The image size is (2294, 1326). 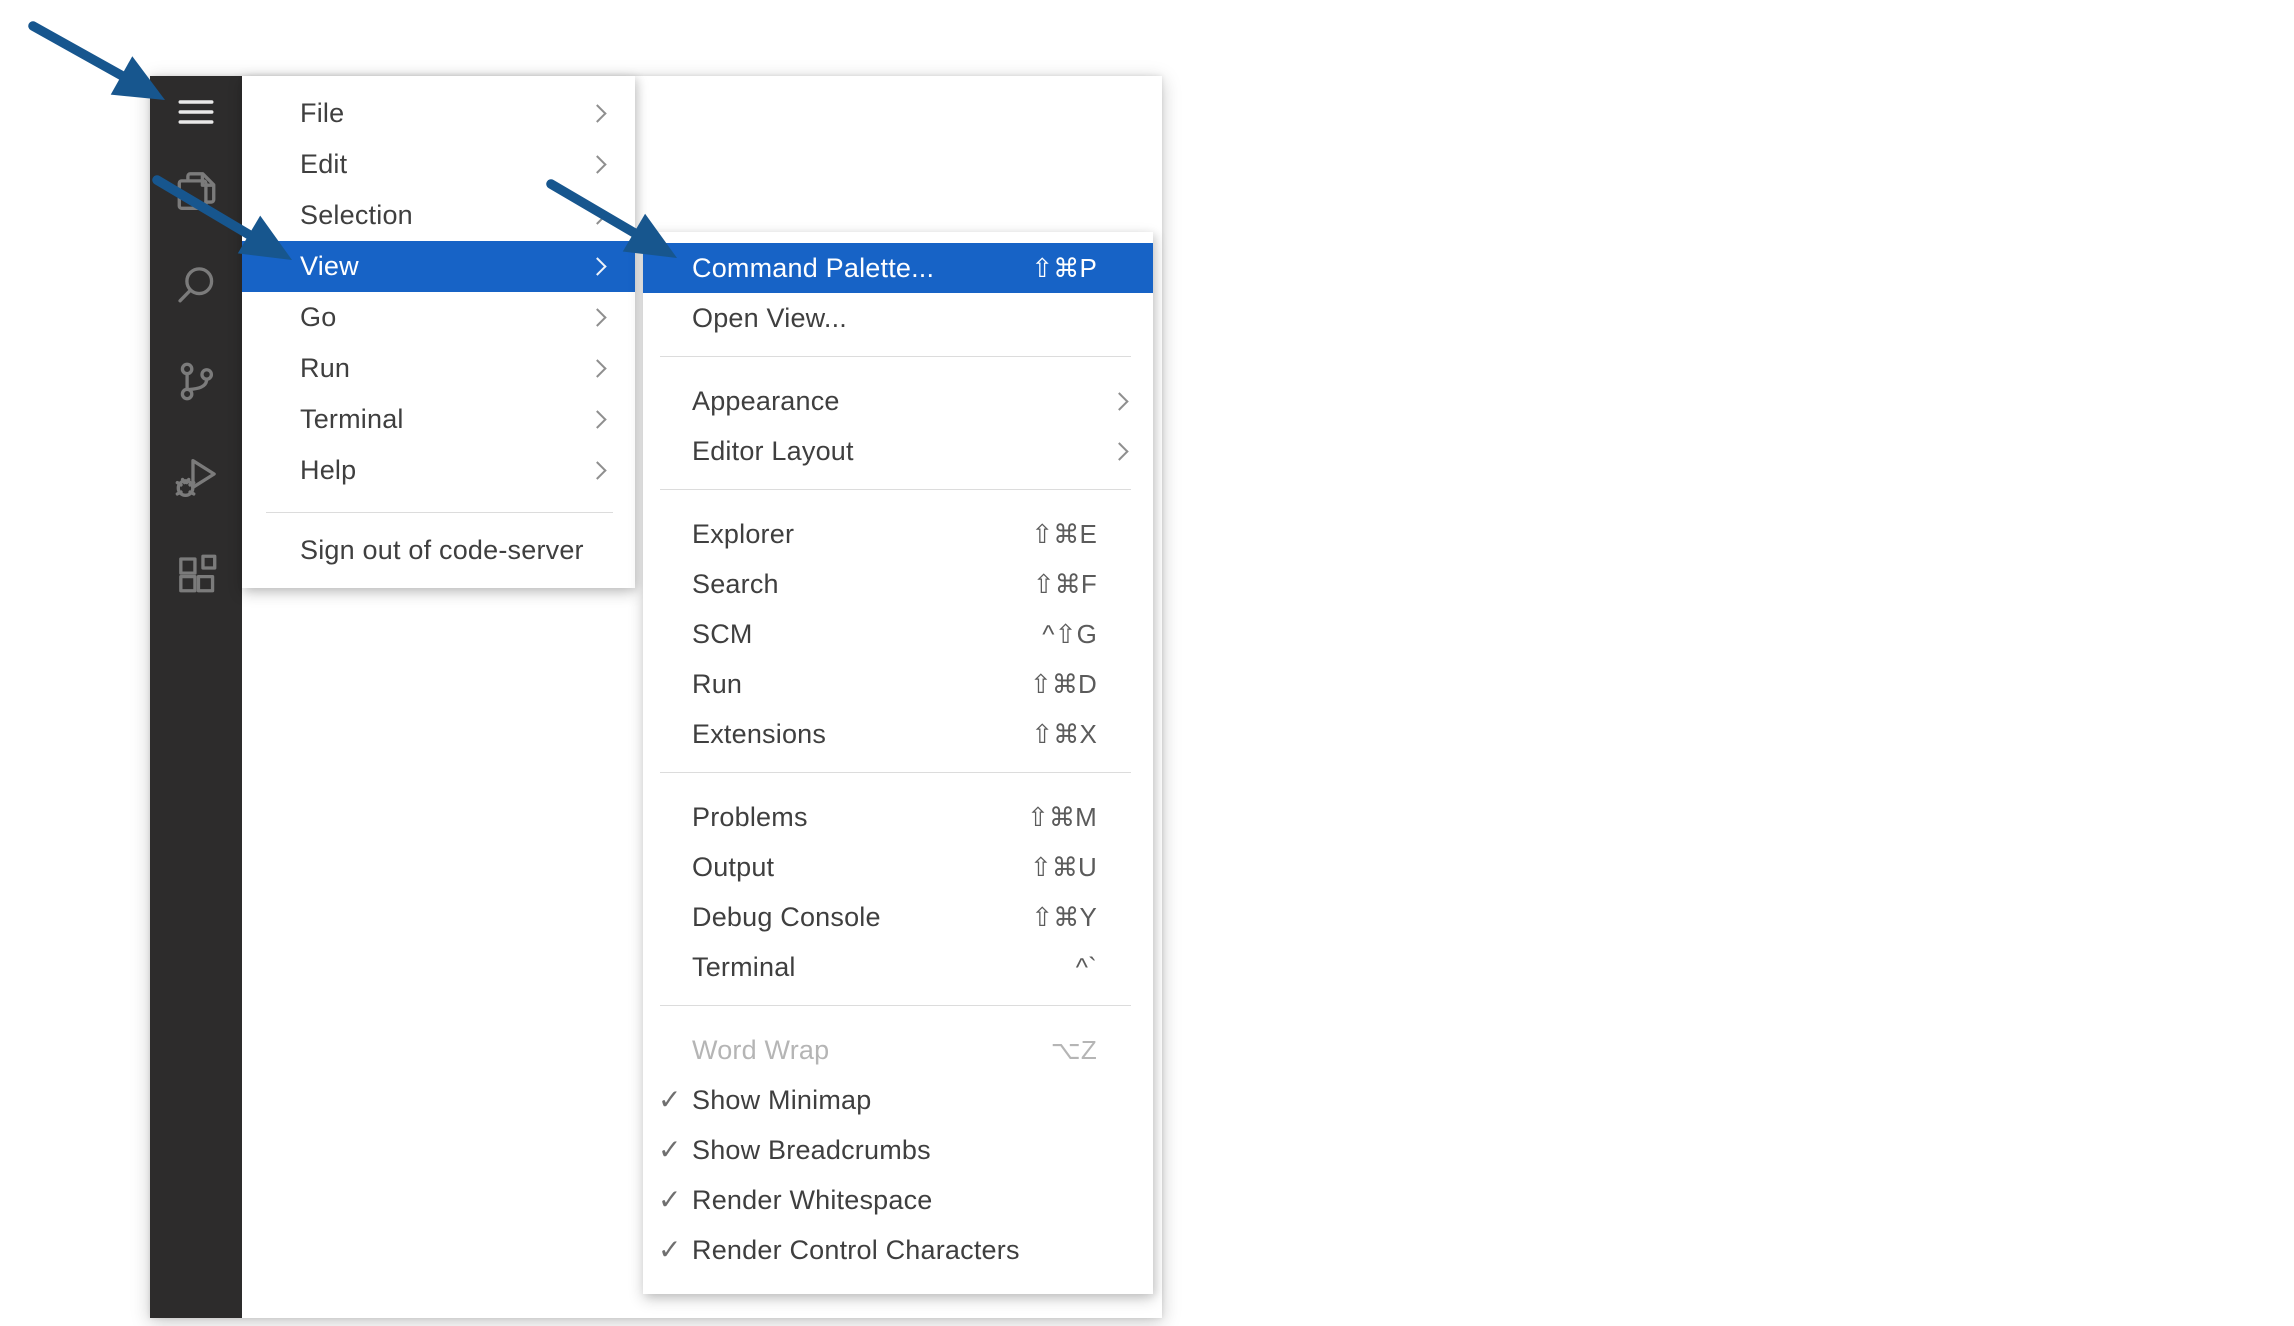 I want to click on show-breadcrumbs-menu-item: ✓ Show Breadcrumbs, so click(x=898, y=1150).